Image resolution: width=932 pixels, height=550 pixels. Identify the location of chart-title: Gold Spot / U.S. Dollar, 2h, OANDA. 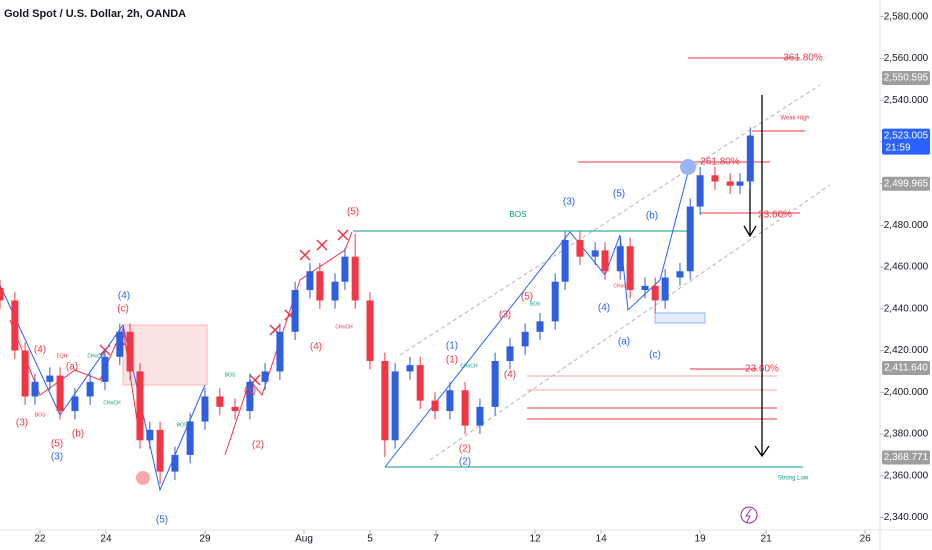
(95, 14).